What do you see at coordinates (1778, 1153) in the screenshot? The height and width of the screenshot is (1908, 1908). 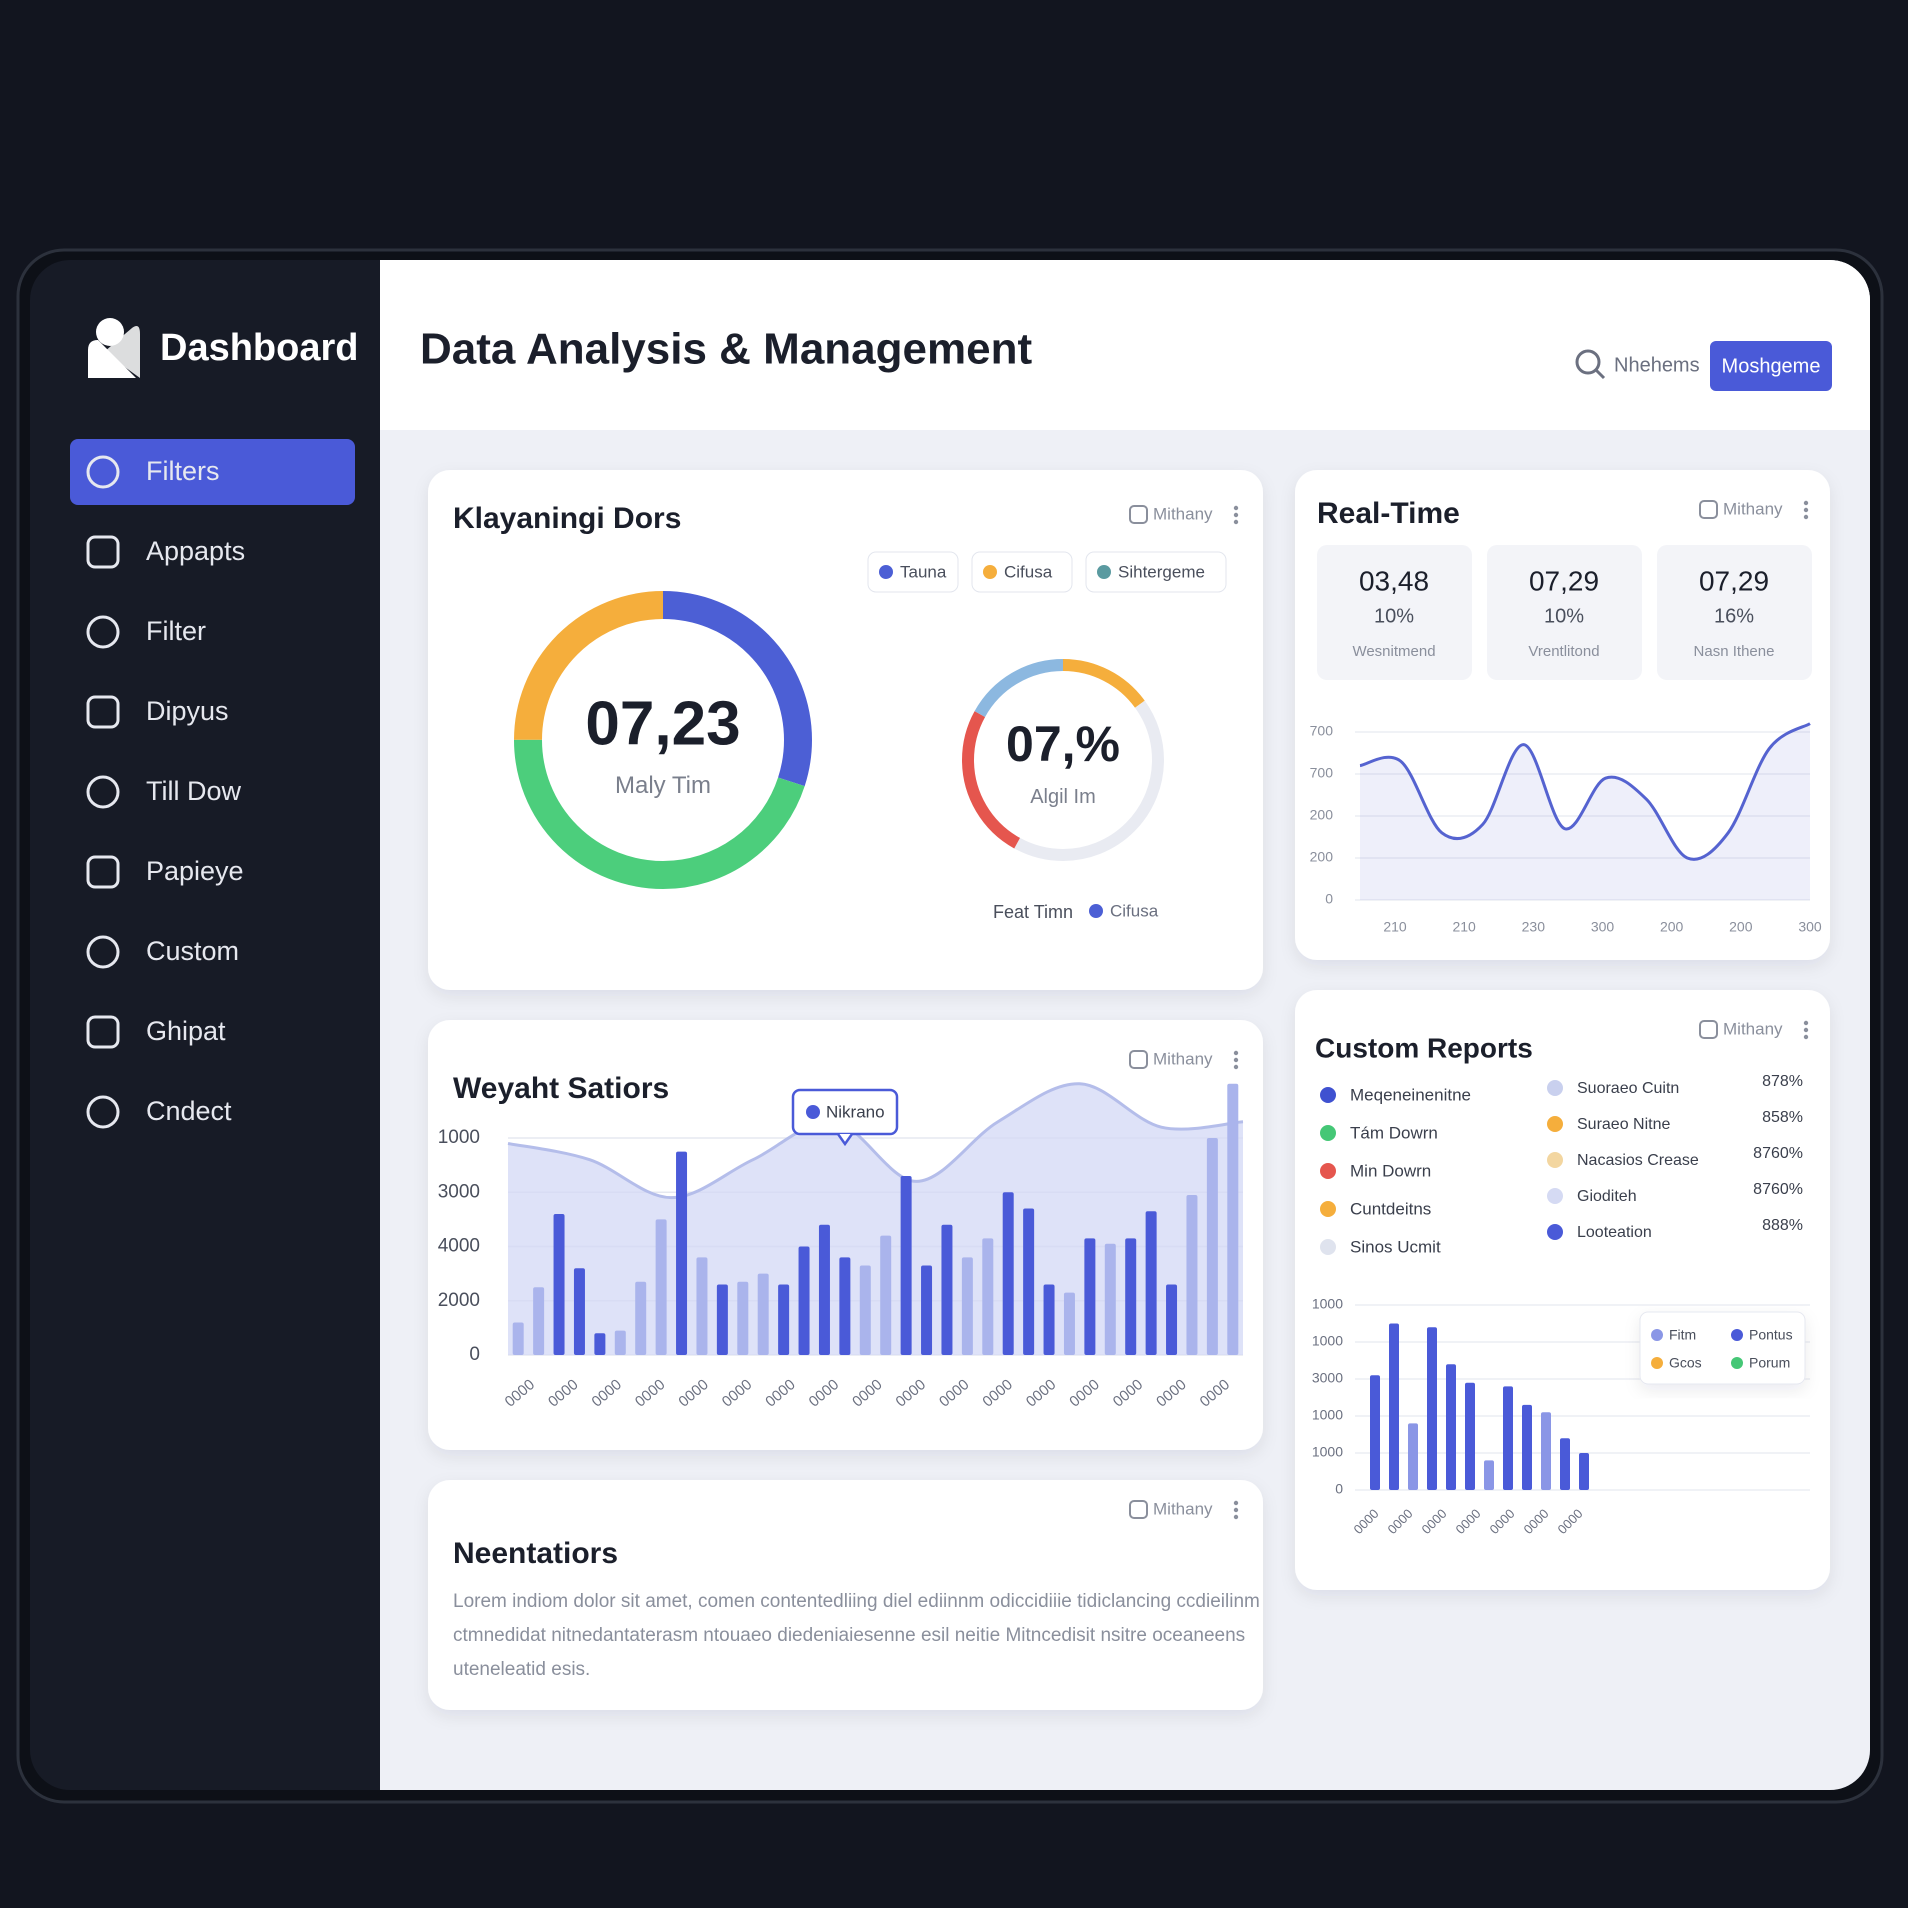 I see `list-value: 8760%` at bounding box center [1778, 1153].